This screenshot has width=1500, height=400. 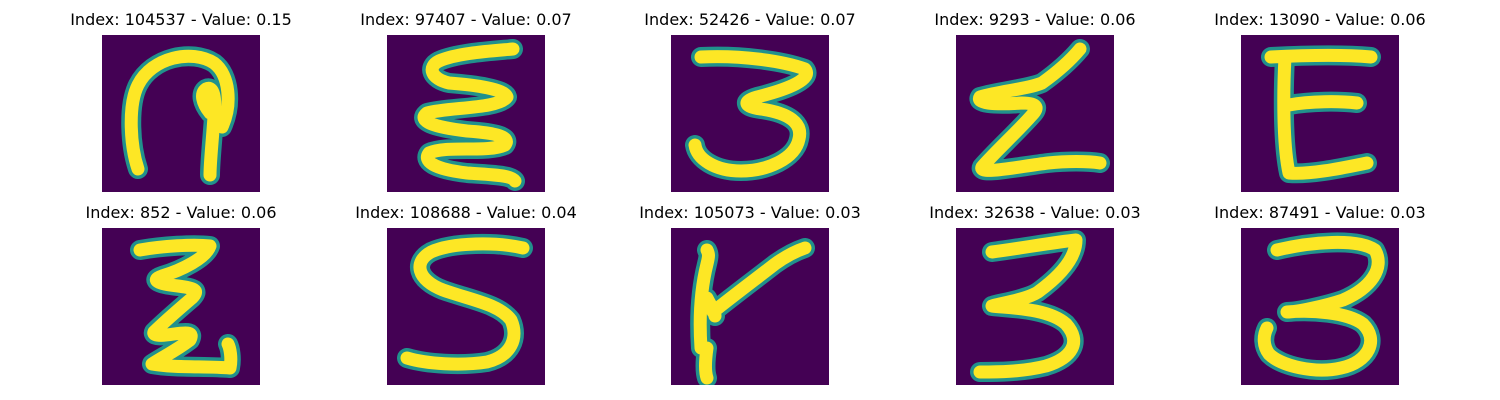 What do you see at coordinates (466, 19) in the screenshot?
I see `panel-title: Index: 97407 - Value: 0.07` at bounding box center [466, 19].